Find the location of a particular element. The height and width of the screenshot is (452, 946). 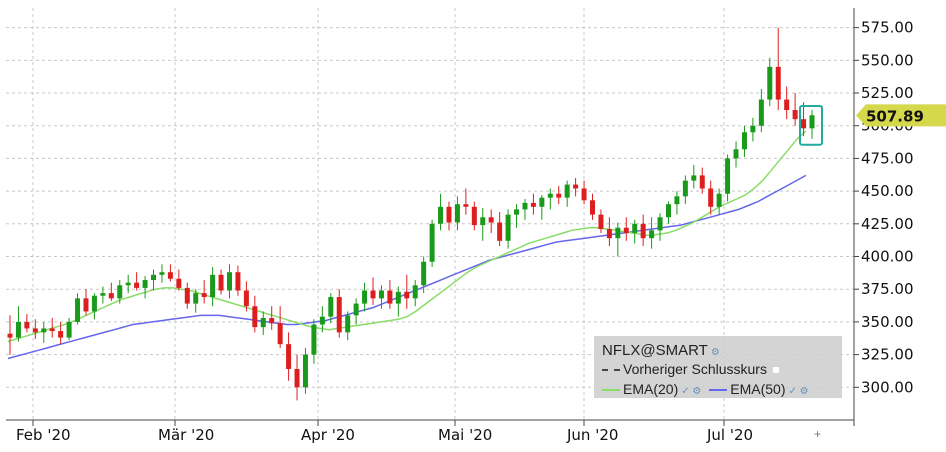

legend-ema50-label: EMA(50) is located at coordinates (758, 389).